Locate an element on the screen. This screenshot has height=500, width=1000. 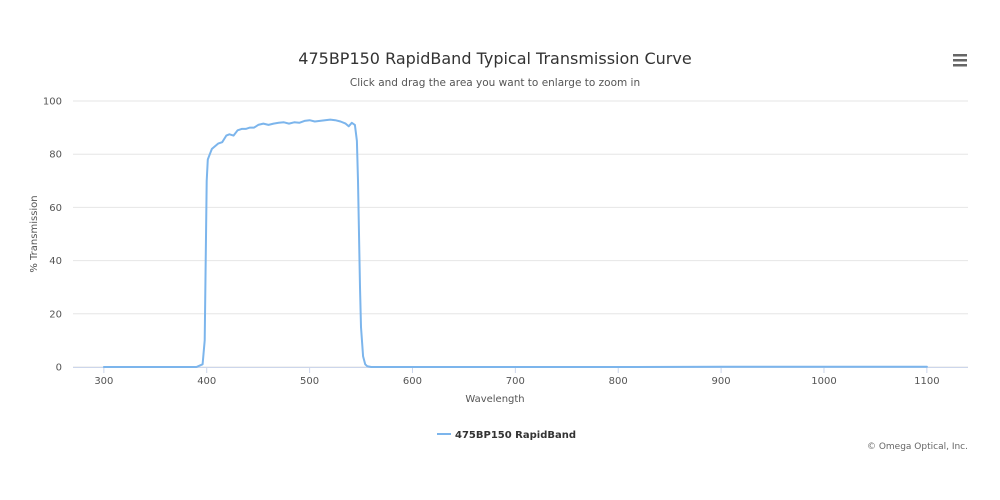
legend: 475BP150 RapidBand is located at coordinates (506, 435).